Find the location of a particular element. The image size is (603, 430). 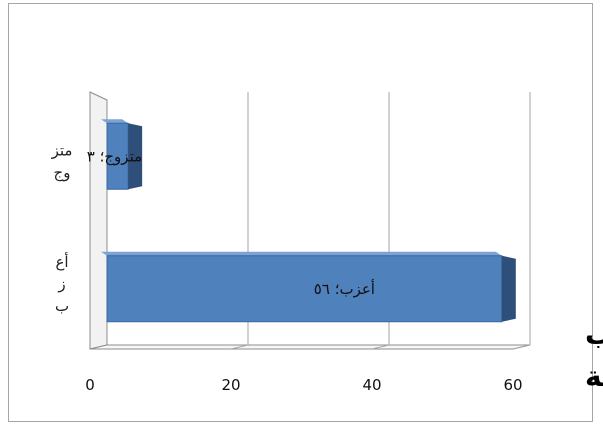

x-tick-labels: 0 20 40 60 is located at coordinates (303, 385).